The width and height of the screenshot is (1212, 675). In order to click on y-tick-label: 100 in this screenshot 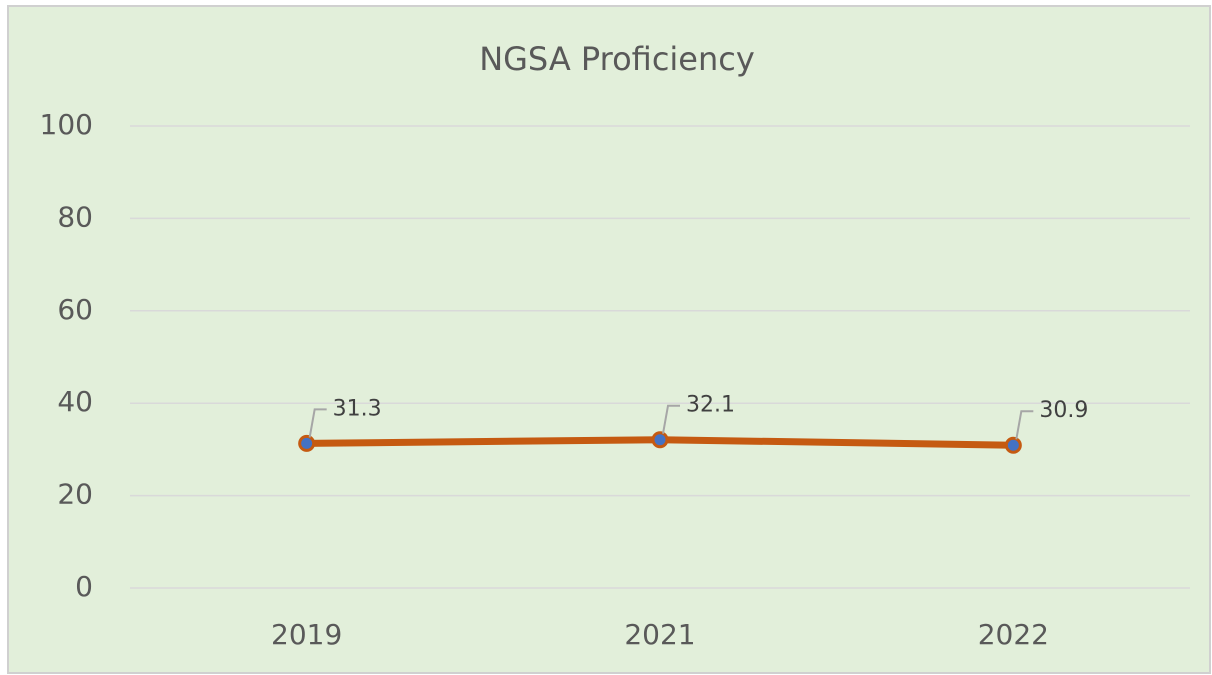, I will do `click(66, 124)`.